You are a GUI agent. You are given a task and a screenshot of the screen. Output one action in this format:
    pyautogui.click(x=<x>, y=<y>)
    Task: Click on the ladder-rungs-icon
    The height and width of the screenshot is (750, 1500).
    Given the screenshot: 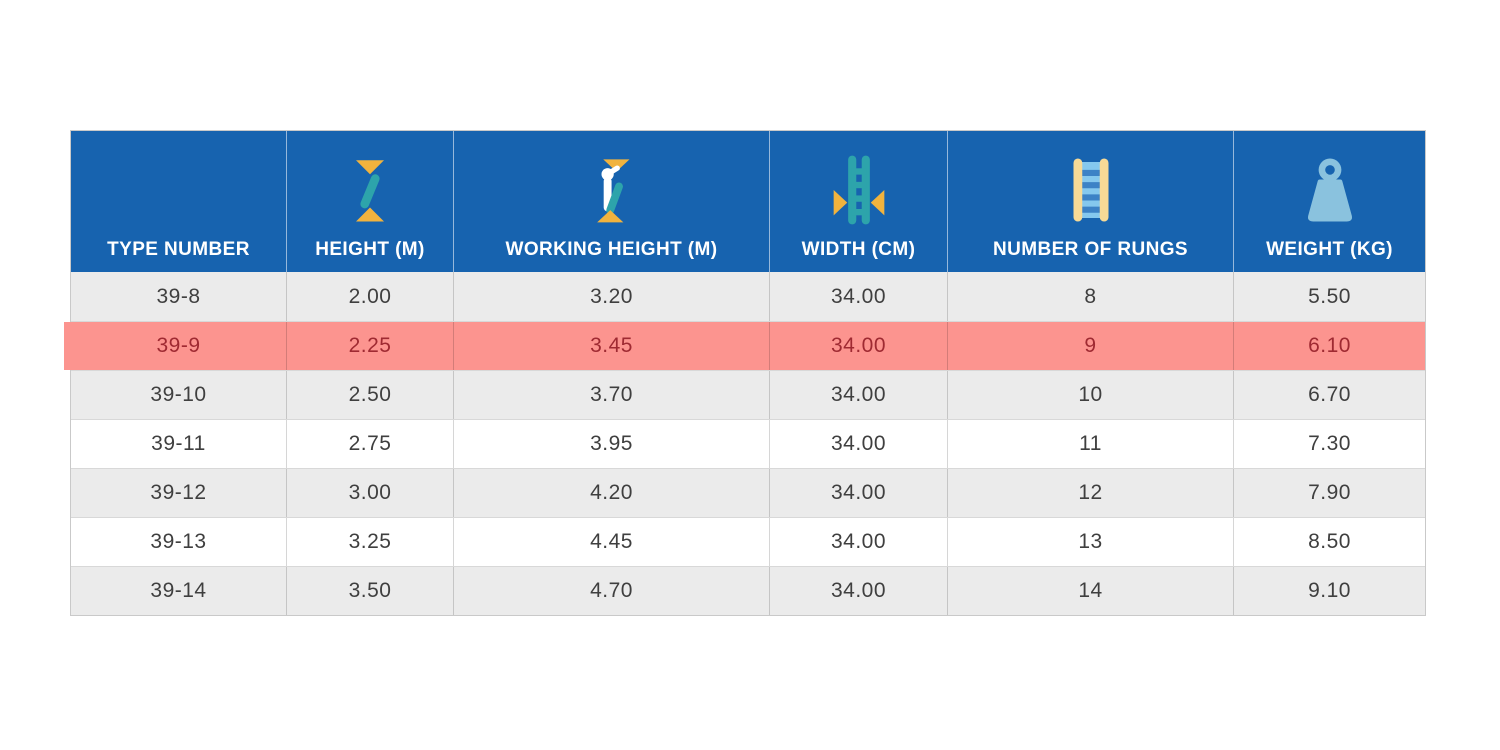 What is the action you would take?
    pyautogui.click(x=1091, y=190)
    